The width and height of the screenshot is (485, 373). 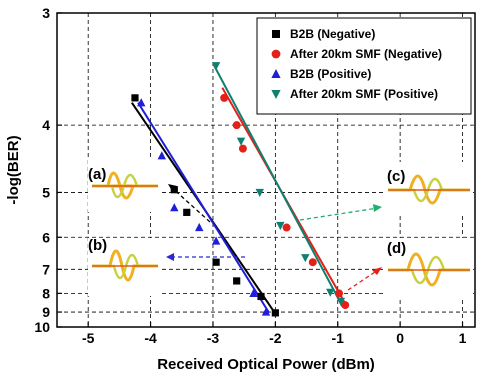 What do you see at coordinates (46, 293) in the screenshot?
I see `y-tick-label: 8` at bounding box center [46, 293].